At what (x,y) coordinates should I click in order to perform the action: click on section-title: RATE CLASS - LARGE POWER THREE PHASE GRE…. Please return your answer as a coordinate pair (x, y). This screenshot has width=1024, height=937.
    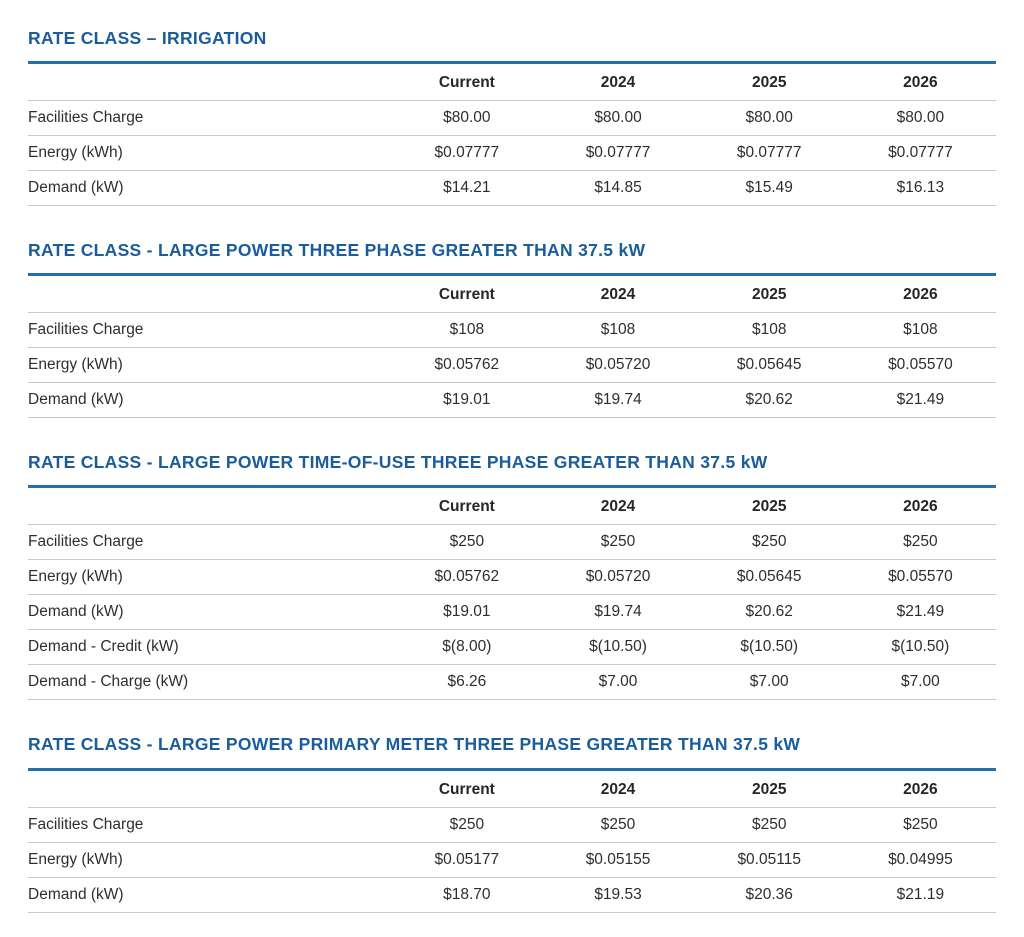
    Looking at the image, I should click on (337, 250).